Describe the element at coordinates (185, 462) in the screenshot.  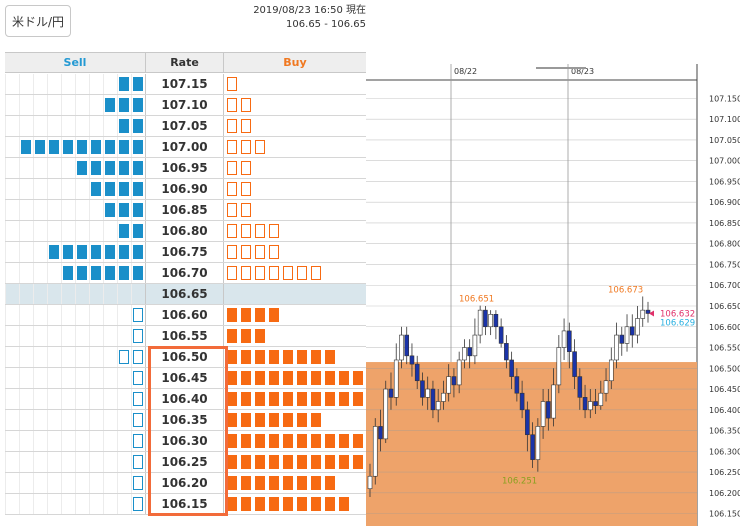
I see `rate-value: 106.25` at that location.